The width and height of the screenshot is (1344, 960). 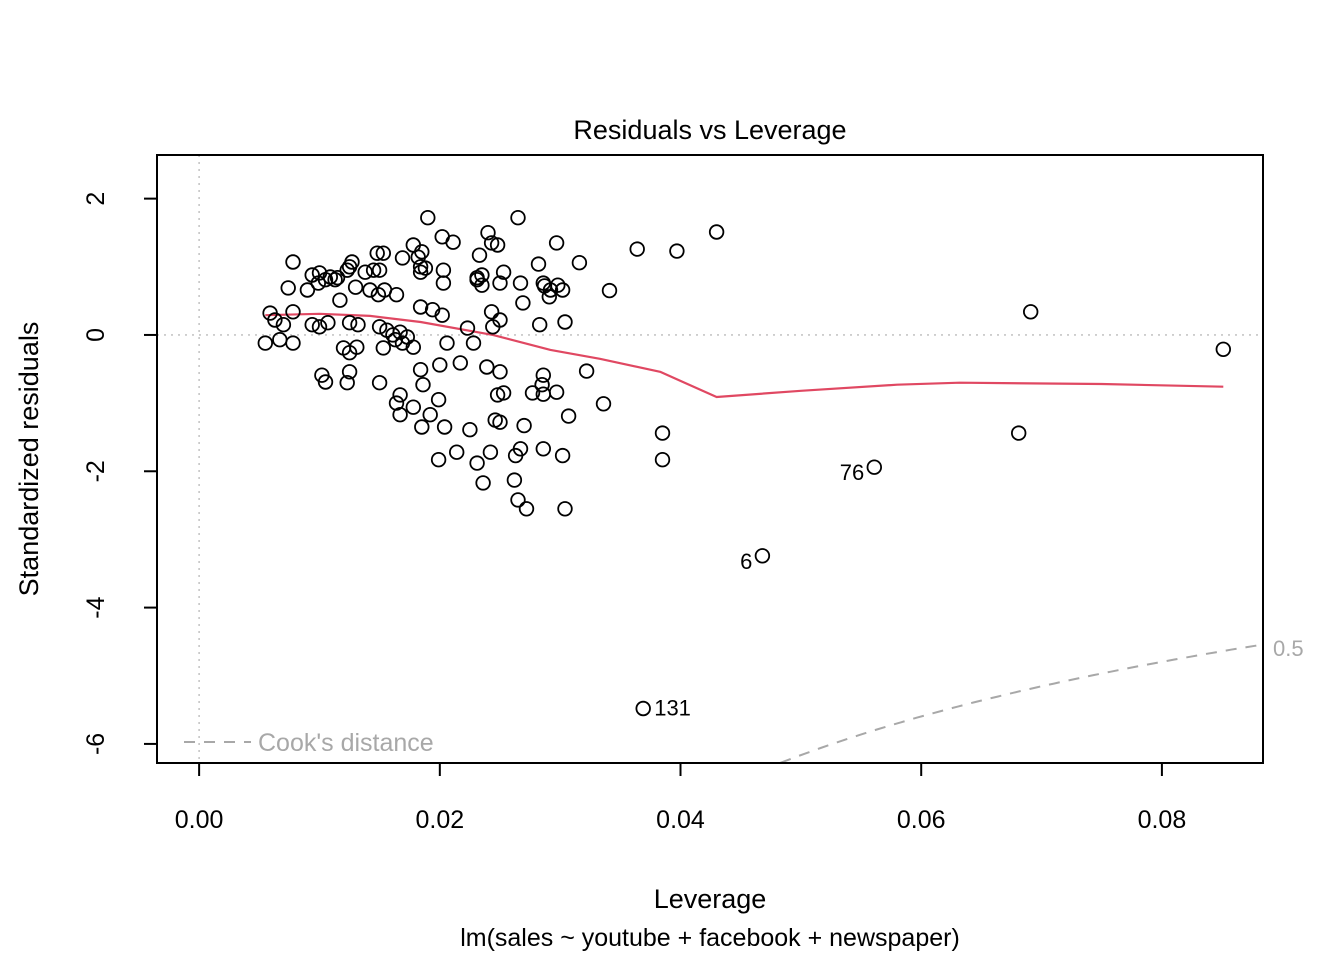 What do you see at coordinates (96, 471) in the screenshot?
I see `y-axis-tick-label: -2` at bounding box center [96, 471].